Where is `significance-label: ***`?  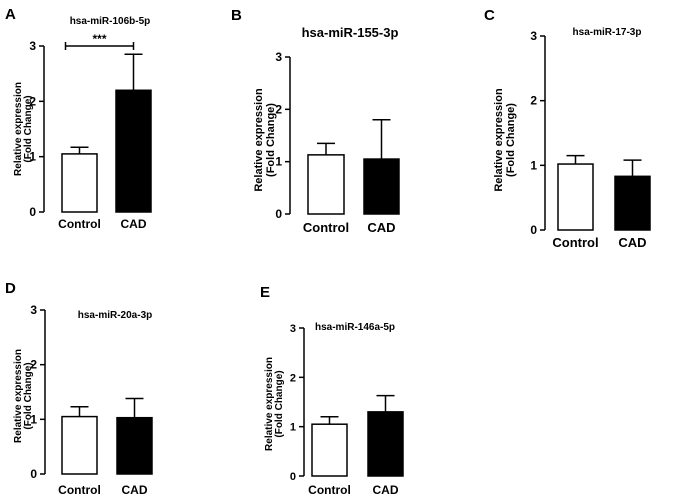 significance-label: *** is located at coordinates (99, 39).